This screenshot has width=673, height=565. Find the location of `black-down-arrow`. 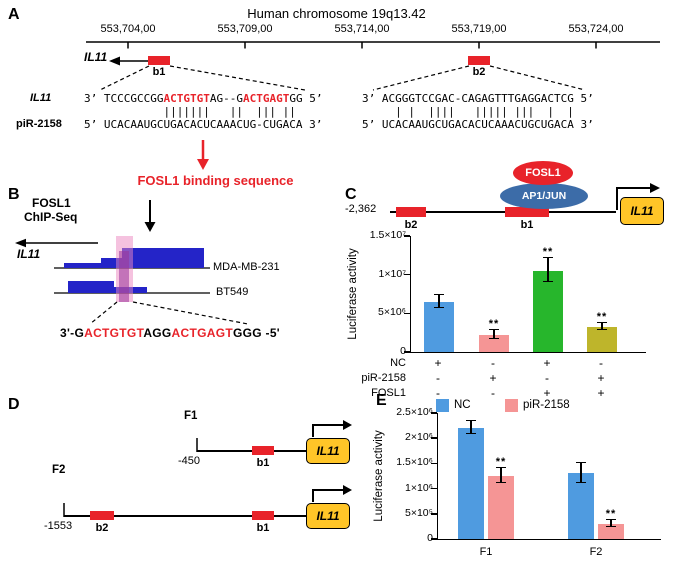

black-down-arrow is located at coordinates (150, 216).